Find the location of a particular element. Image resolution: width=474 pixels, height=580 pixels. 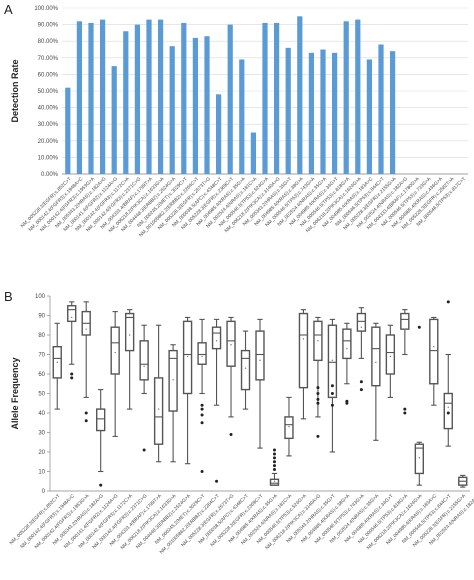

y-axis-title: Detection Rate is located at coordinates (15, 90).